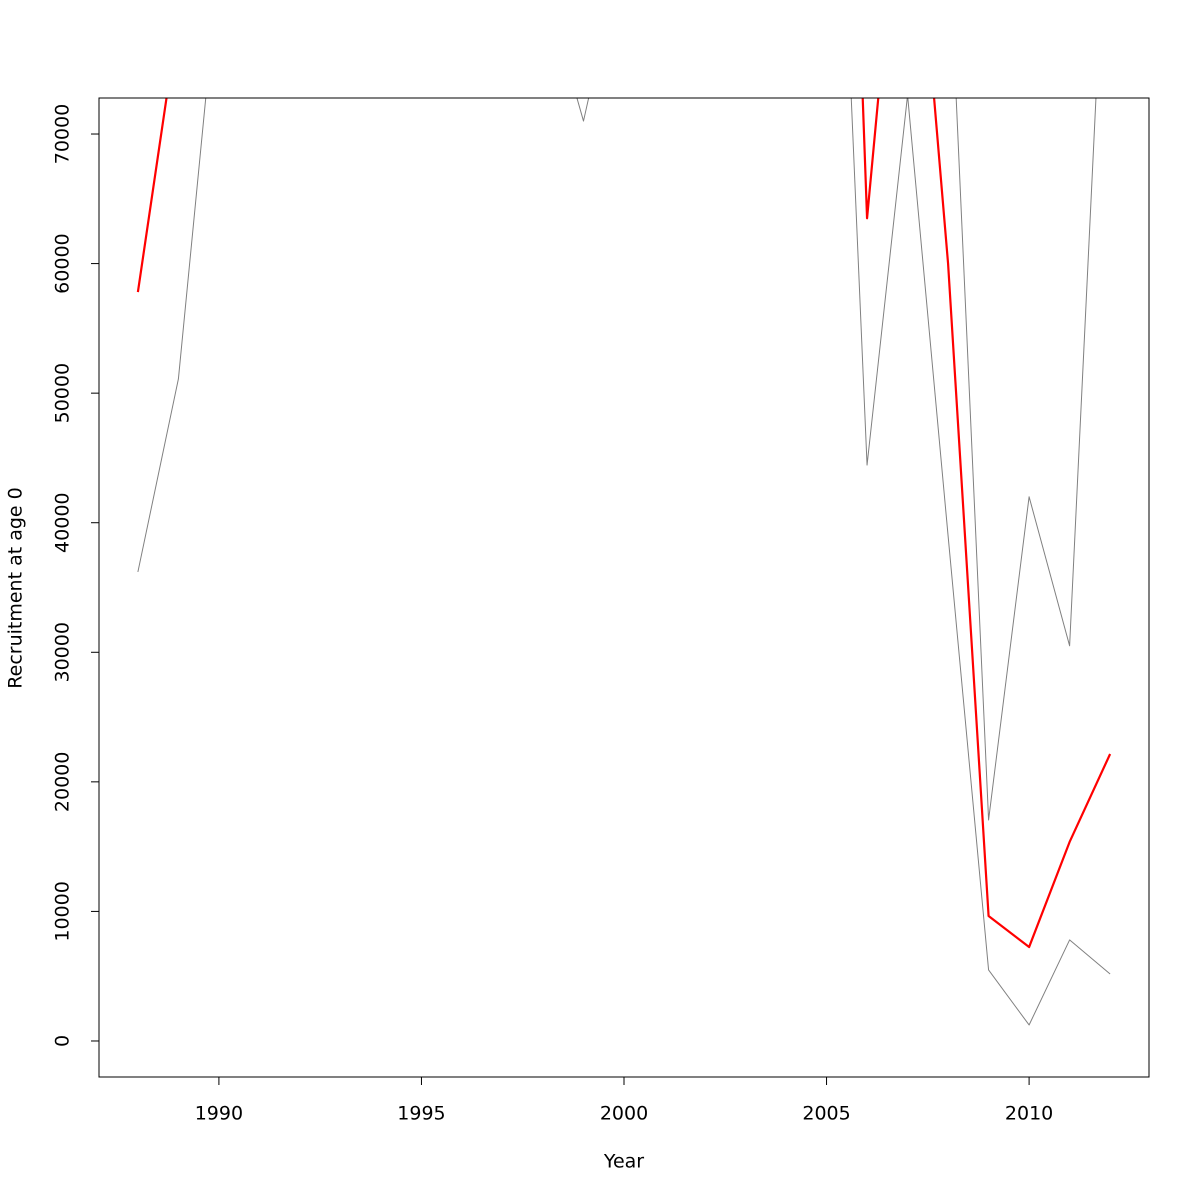  Describe the element at coordinates (16, 587) in the screenshot. I see `y-axis-title: Recruitment at age 0` at that location.